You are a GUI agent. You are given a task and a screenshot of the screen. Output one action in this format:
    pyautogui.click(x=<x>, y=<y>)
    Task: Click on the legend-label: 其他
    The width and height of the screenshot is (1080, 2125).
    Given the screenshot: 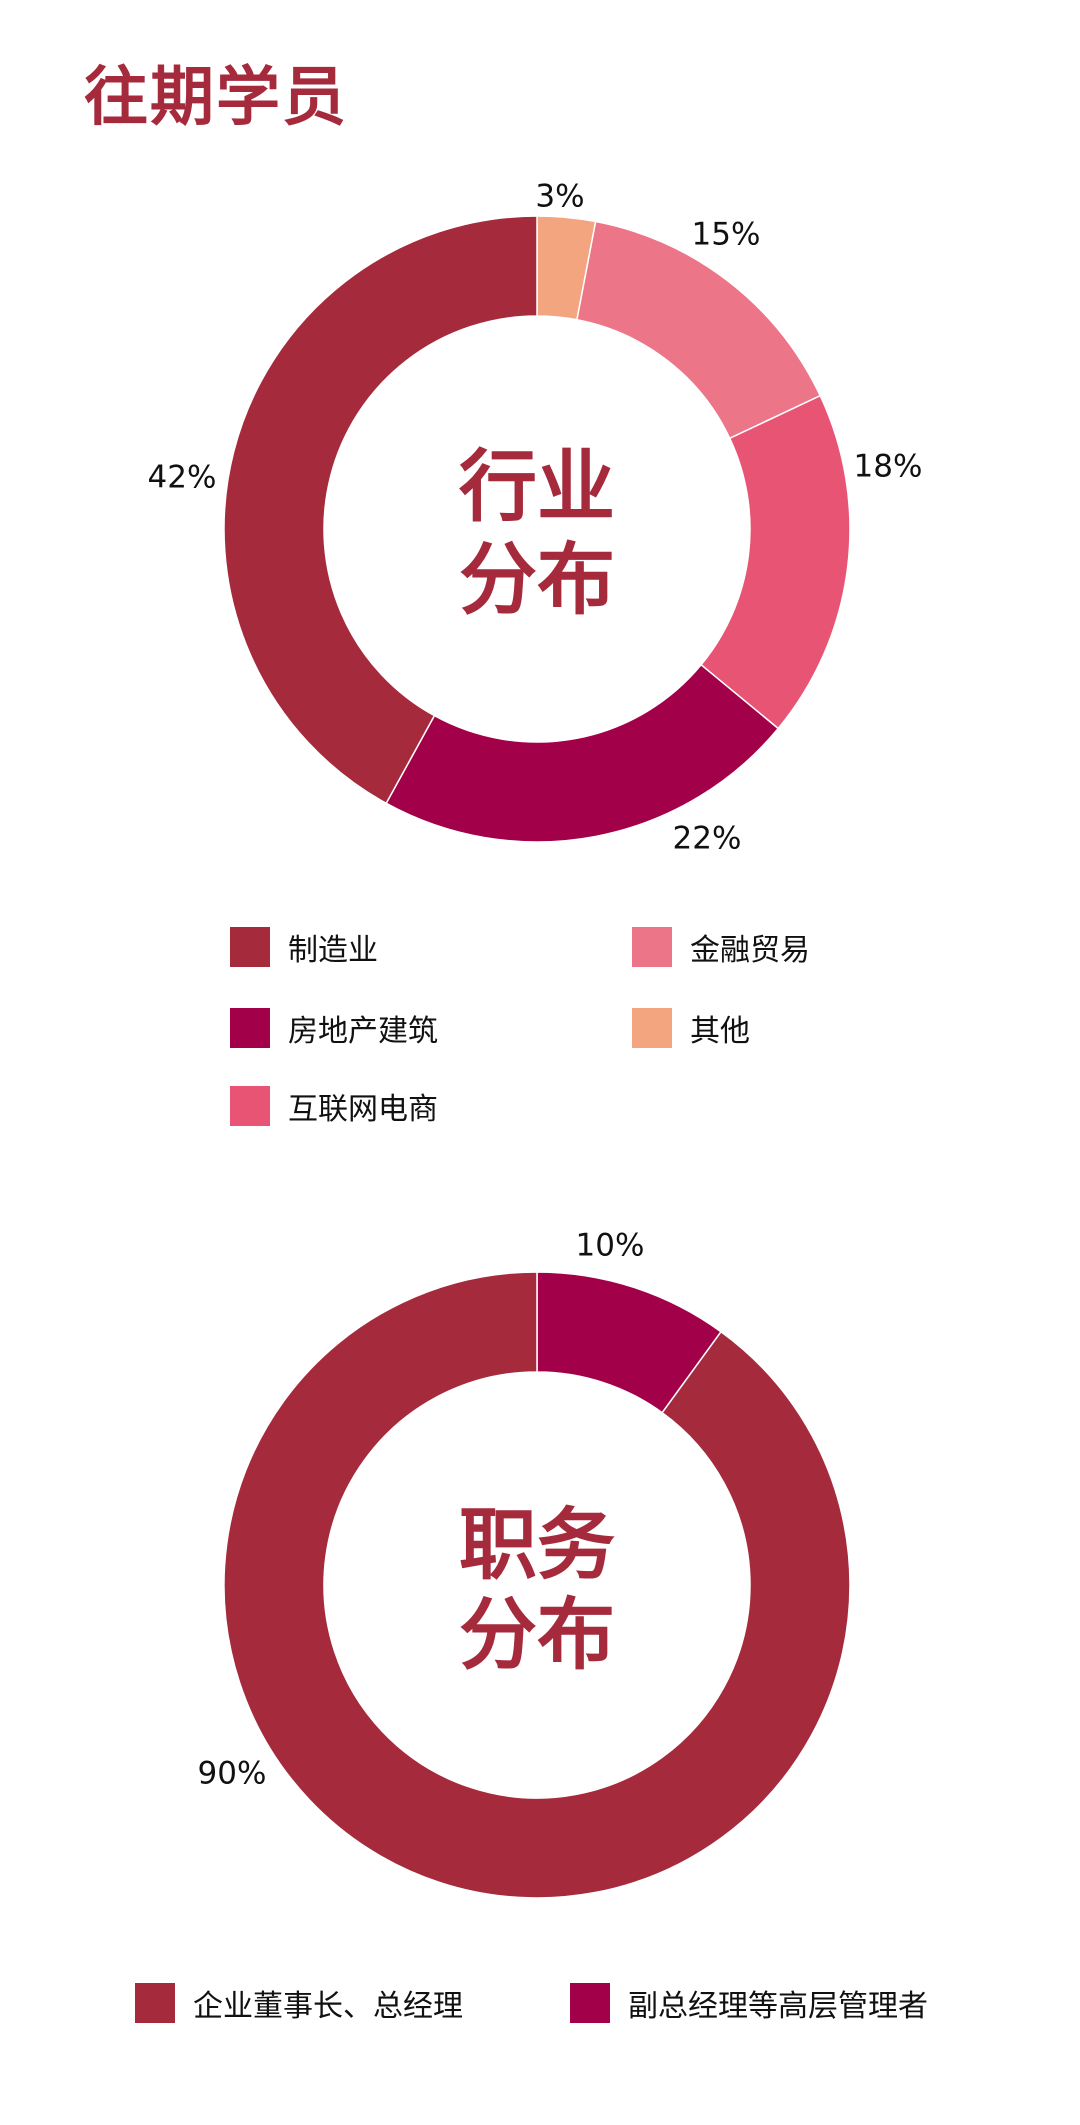 What is the action you would take?
    pyautogui.click(x=720, y=1031)
    